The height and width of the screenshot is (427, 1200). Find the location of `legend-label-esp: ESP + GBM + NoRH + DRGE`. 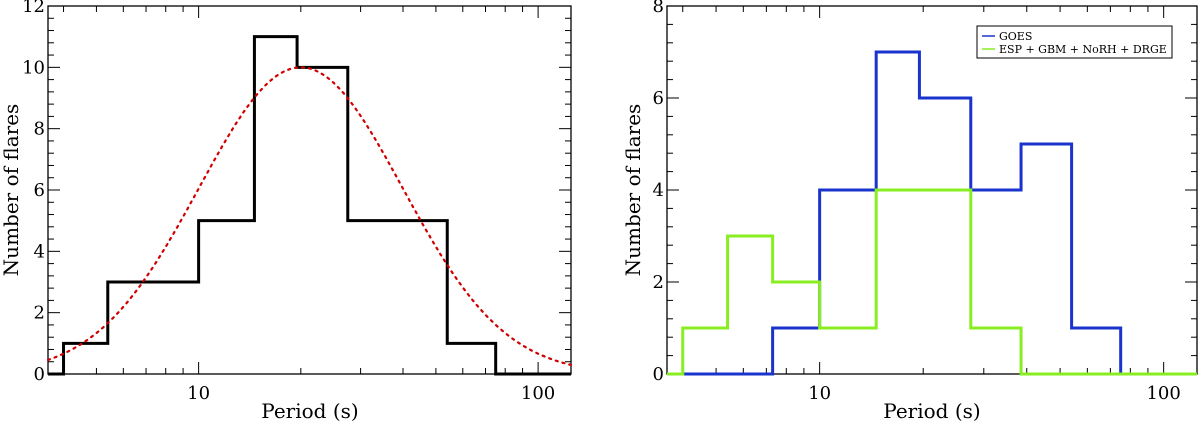

legend-label-esp: ESP + GBM + NoRH + DRGE is located at coordinates (1083, 49).